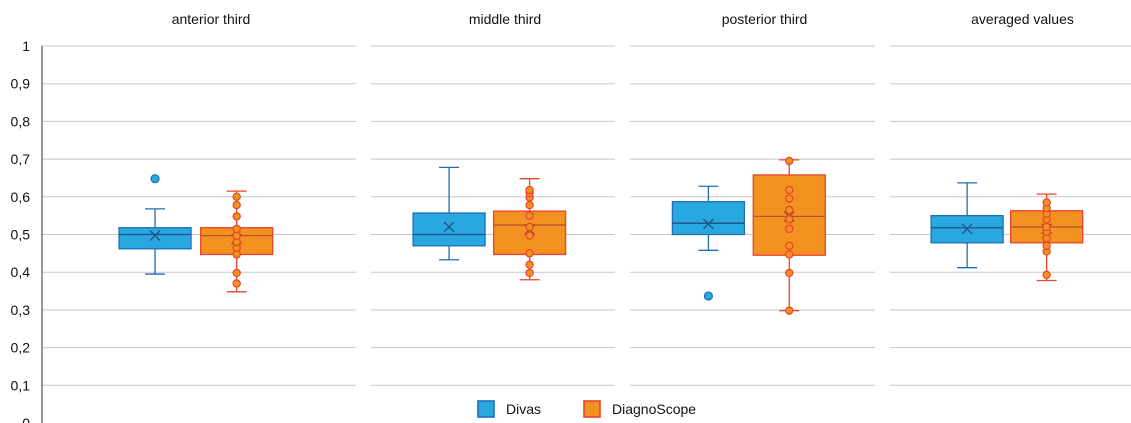 The image size is (1131, 423). I want to click on y-tick-label: 0, so click(26, 419).